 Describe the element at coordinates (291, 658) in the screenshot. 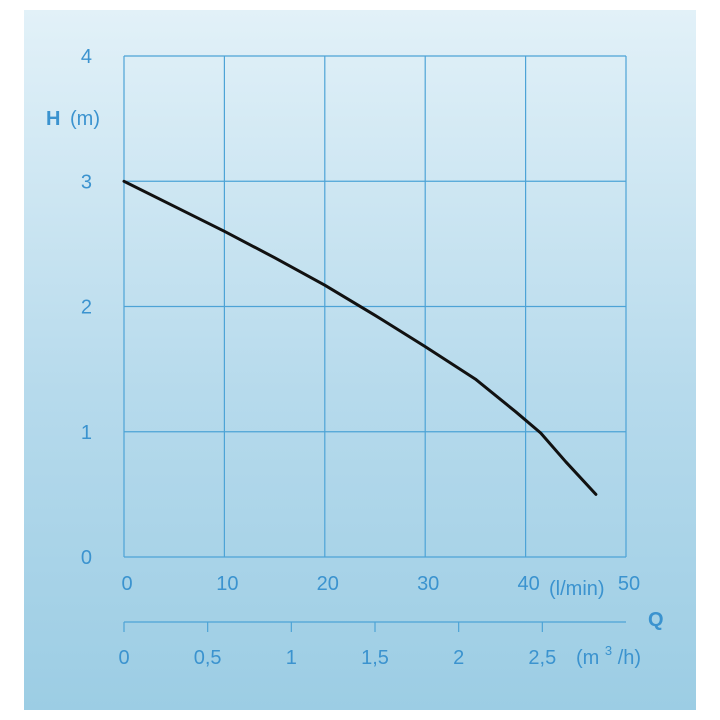

I see `x2-tick-label: 1` at that location.